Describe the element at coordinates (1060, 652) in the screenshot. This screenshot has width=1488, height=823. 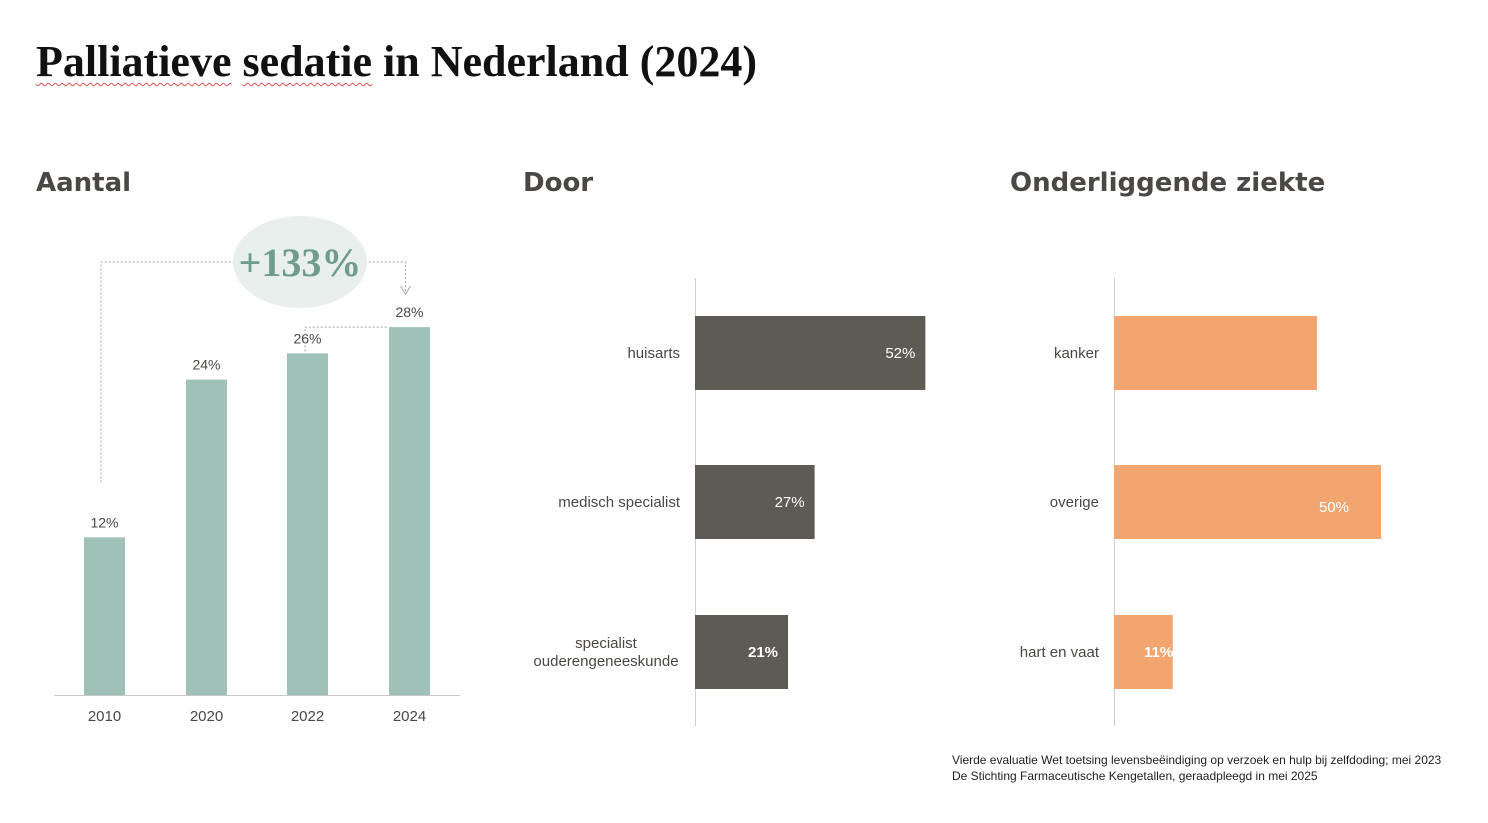
I see `ziekte-category-label-hart-en-vaat: hart en vaat` at that location.